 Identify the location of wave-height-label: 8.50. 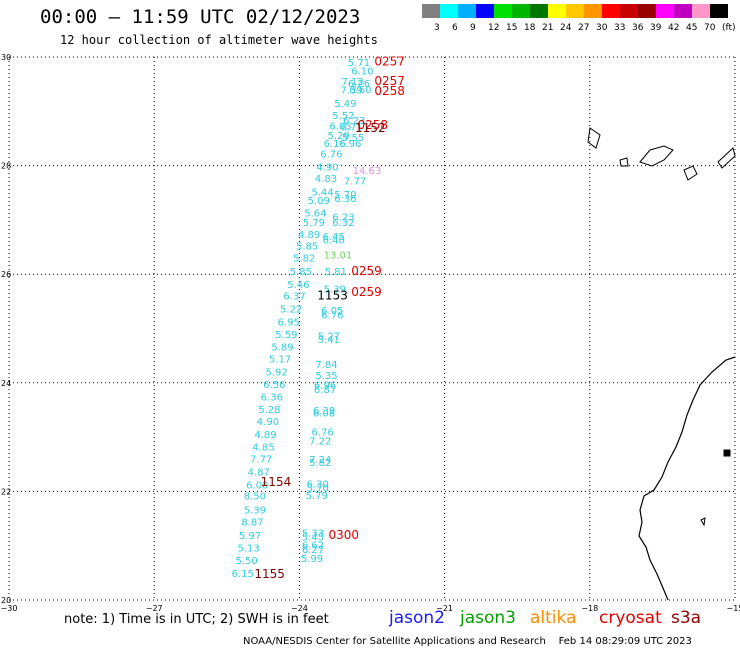
(255, 497).